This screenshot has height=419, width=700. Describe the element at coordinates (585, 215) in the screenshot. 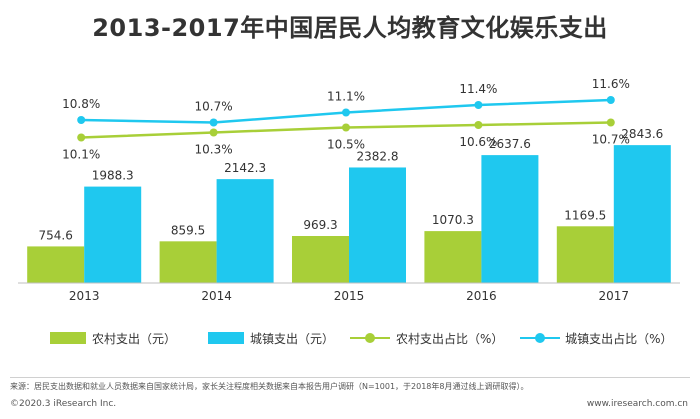

I see `bar-label-rural-2017: 1169.5` at that location.